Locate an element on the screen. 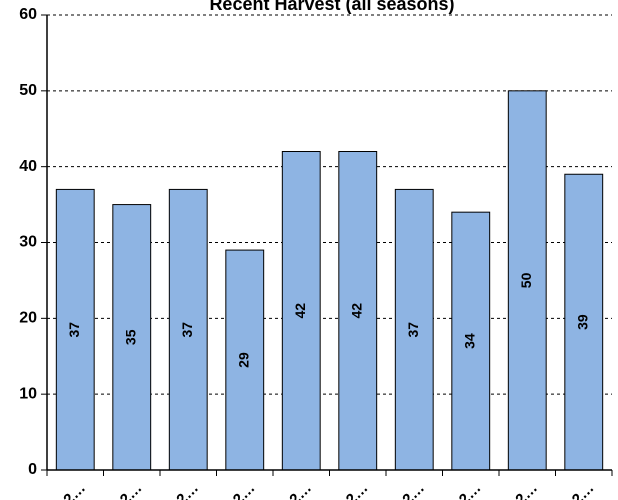 Image resolution: width=618 pixels, height=500 pixels. y-tick-label: 20 is located at coordinates (28, 318).